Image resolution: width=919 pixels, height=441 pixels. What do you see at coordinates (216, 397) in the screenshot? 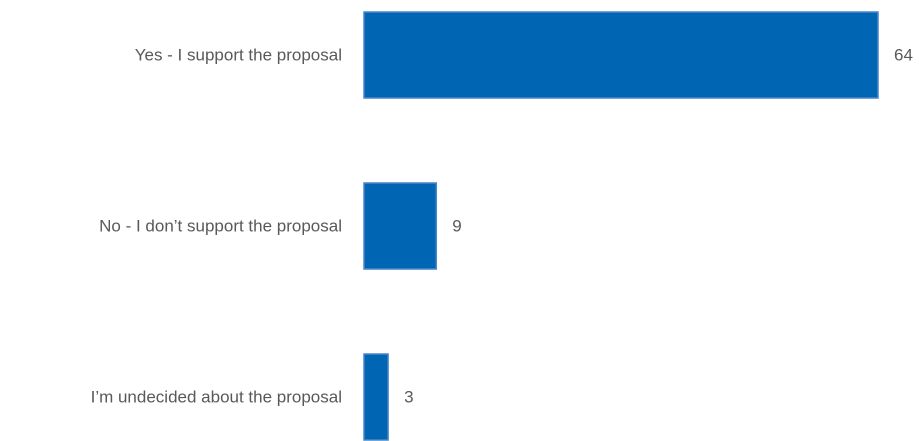
I see `category-label-2: I’m undecided about the proposal` at bounding box center [216, 397].